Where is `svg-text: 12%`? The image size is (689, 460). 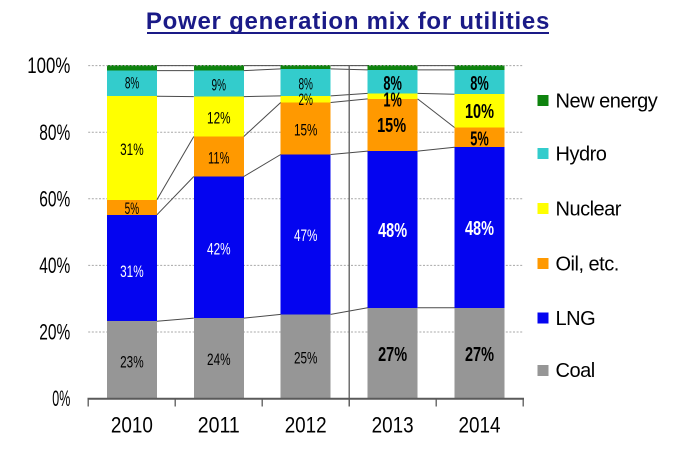 svg-text: 12% is located at coordinates (219, 118).